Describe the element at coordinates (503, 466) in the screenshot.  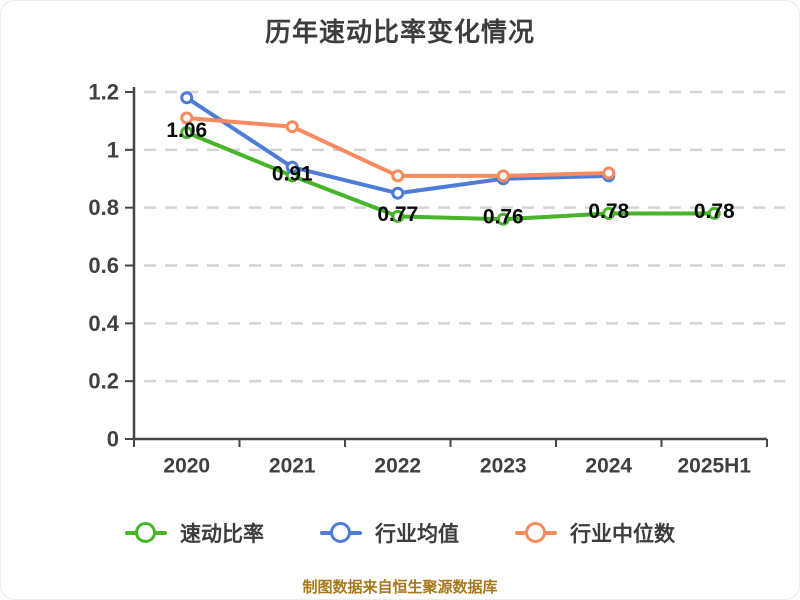
I see `svg-text: 2023` at that location.